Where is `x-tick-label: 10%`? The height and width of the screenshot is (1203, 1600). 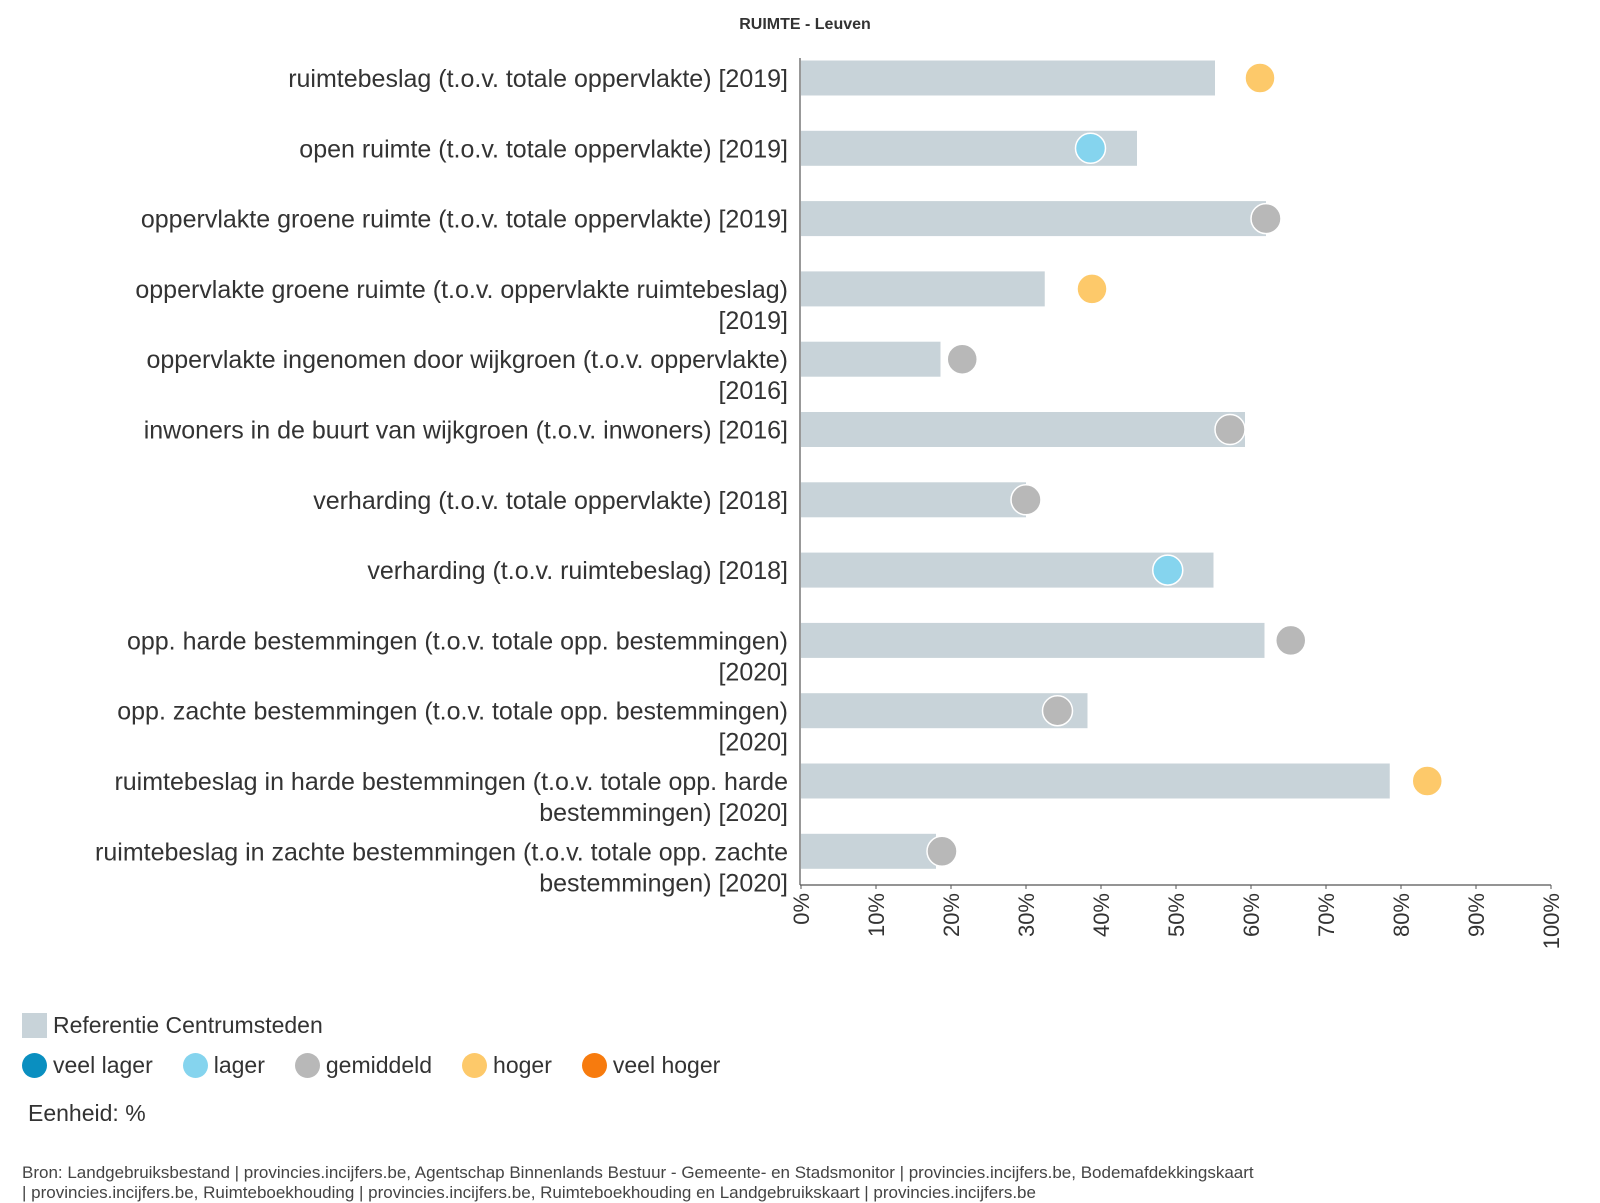
x-tick-label: 10% is located at coordinates (876, 915).